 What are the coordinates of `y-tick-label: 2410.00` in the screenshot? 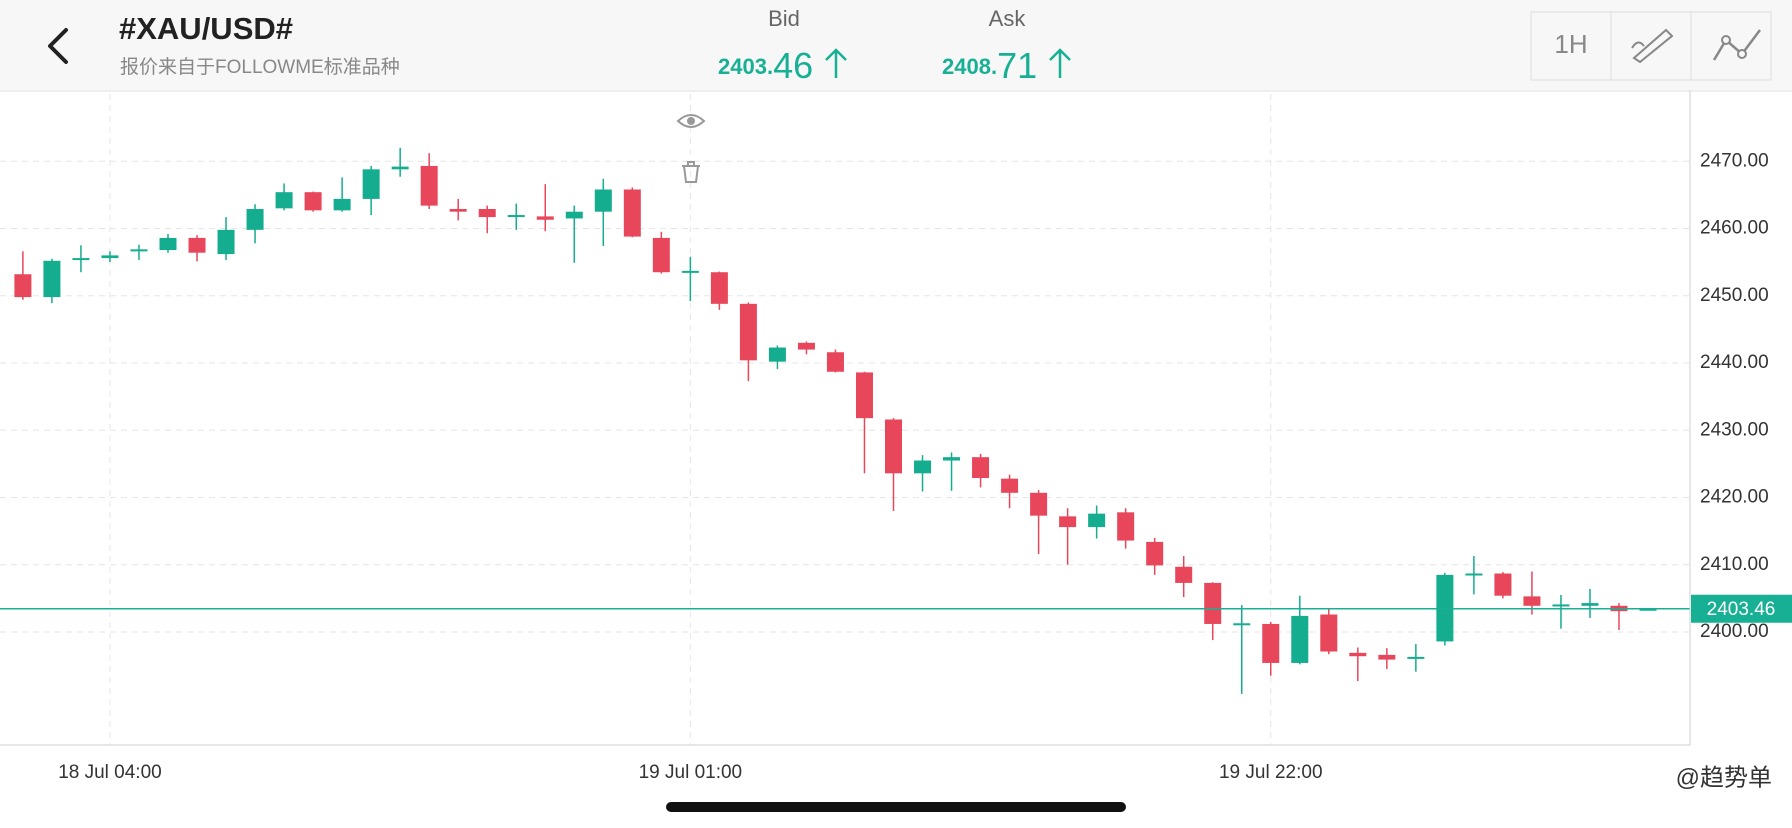 It's located at (1734, 564).